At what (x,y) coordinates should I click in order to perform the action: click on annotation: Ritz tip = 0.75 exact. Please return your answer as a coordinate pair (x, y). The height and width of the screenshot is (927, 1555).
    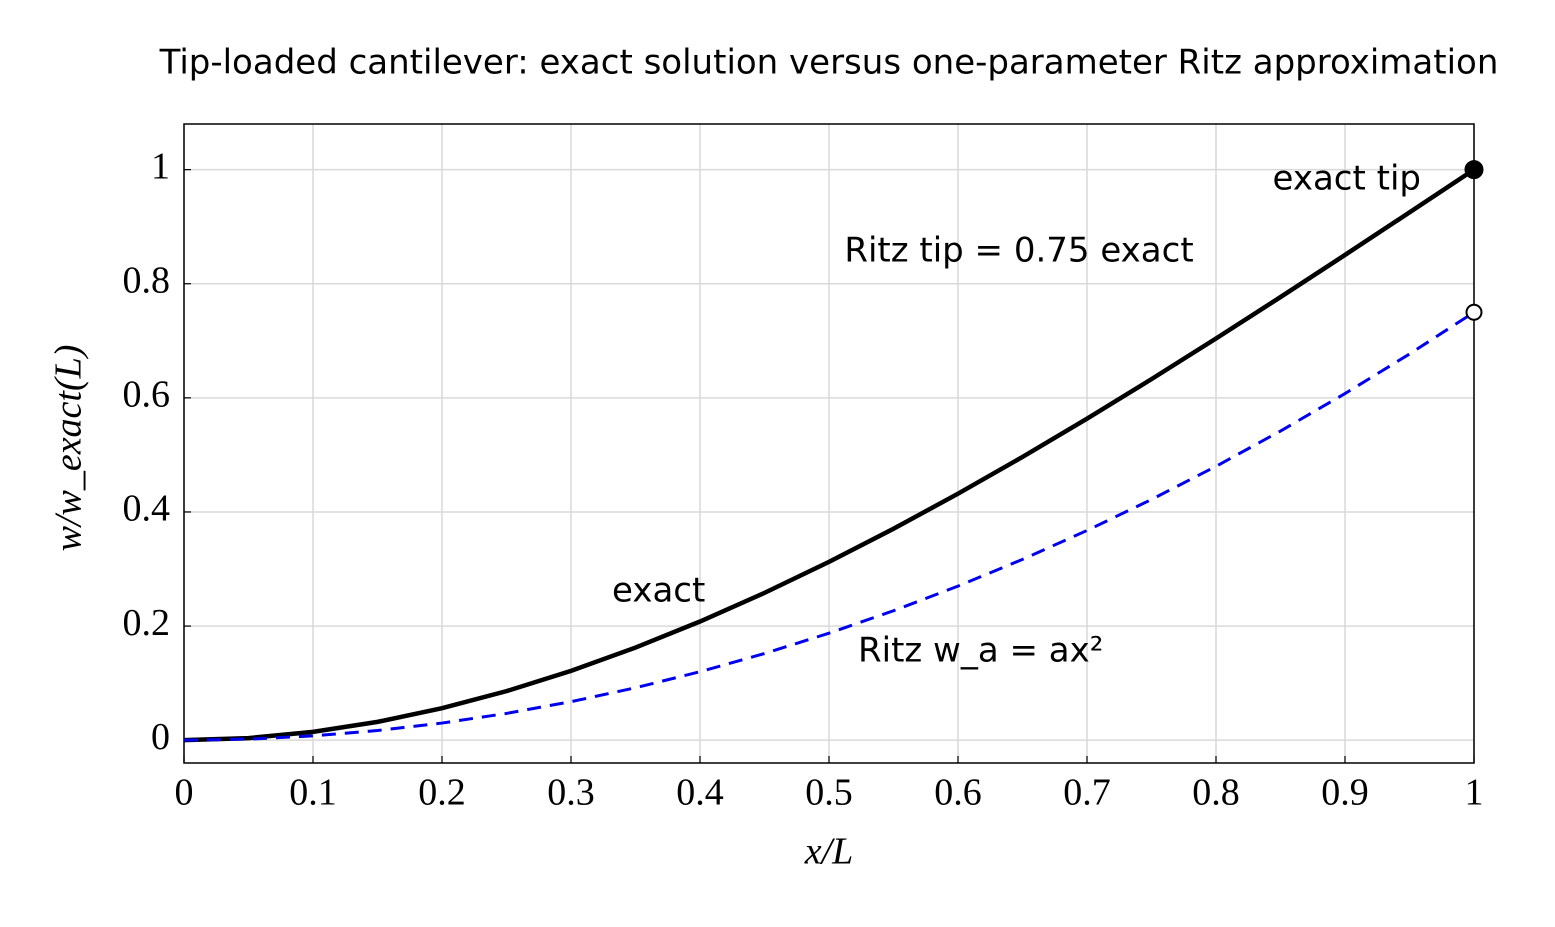
    Looking at the image, I should click on (1018, 251).